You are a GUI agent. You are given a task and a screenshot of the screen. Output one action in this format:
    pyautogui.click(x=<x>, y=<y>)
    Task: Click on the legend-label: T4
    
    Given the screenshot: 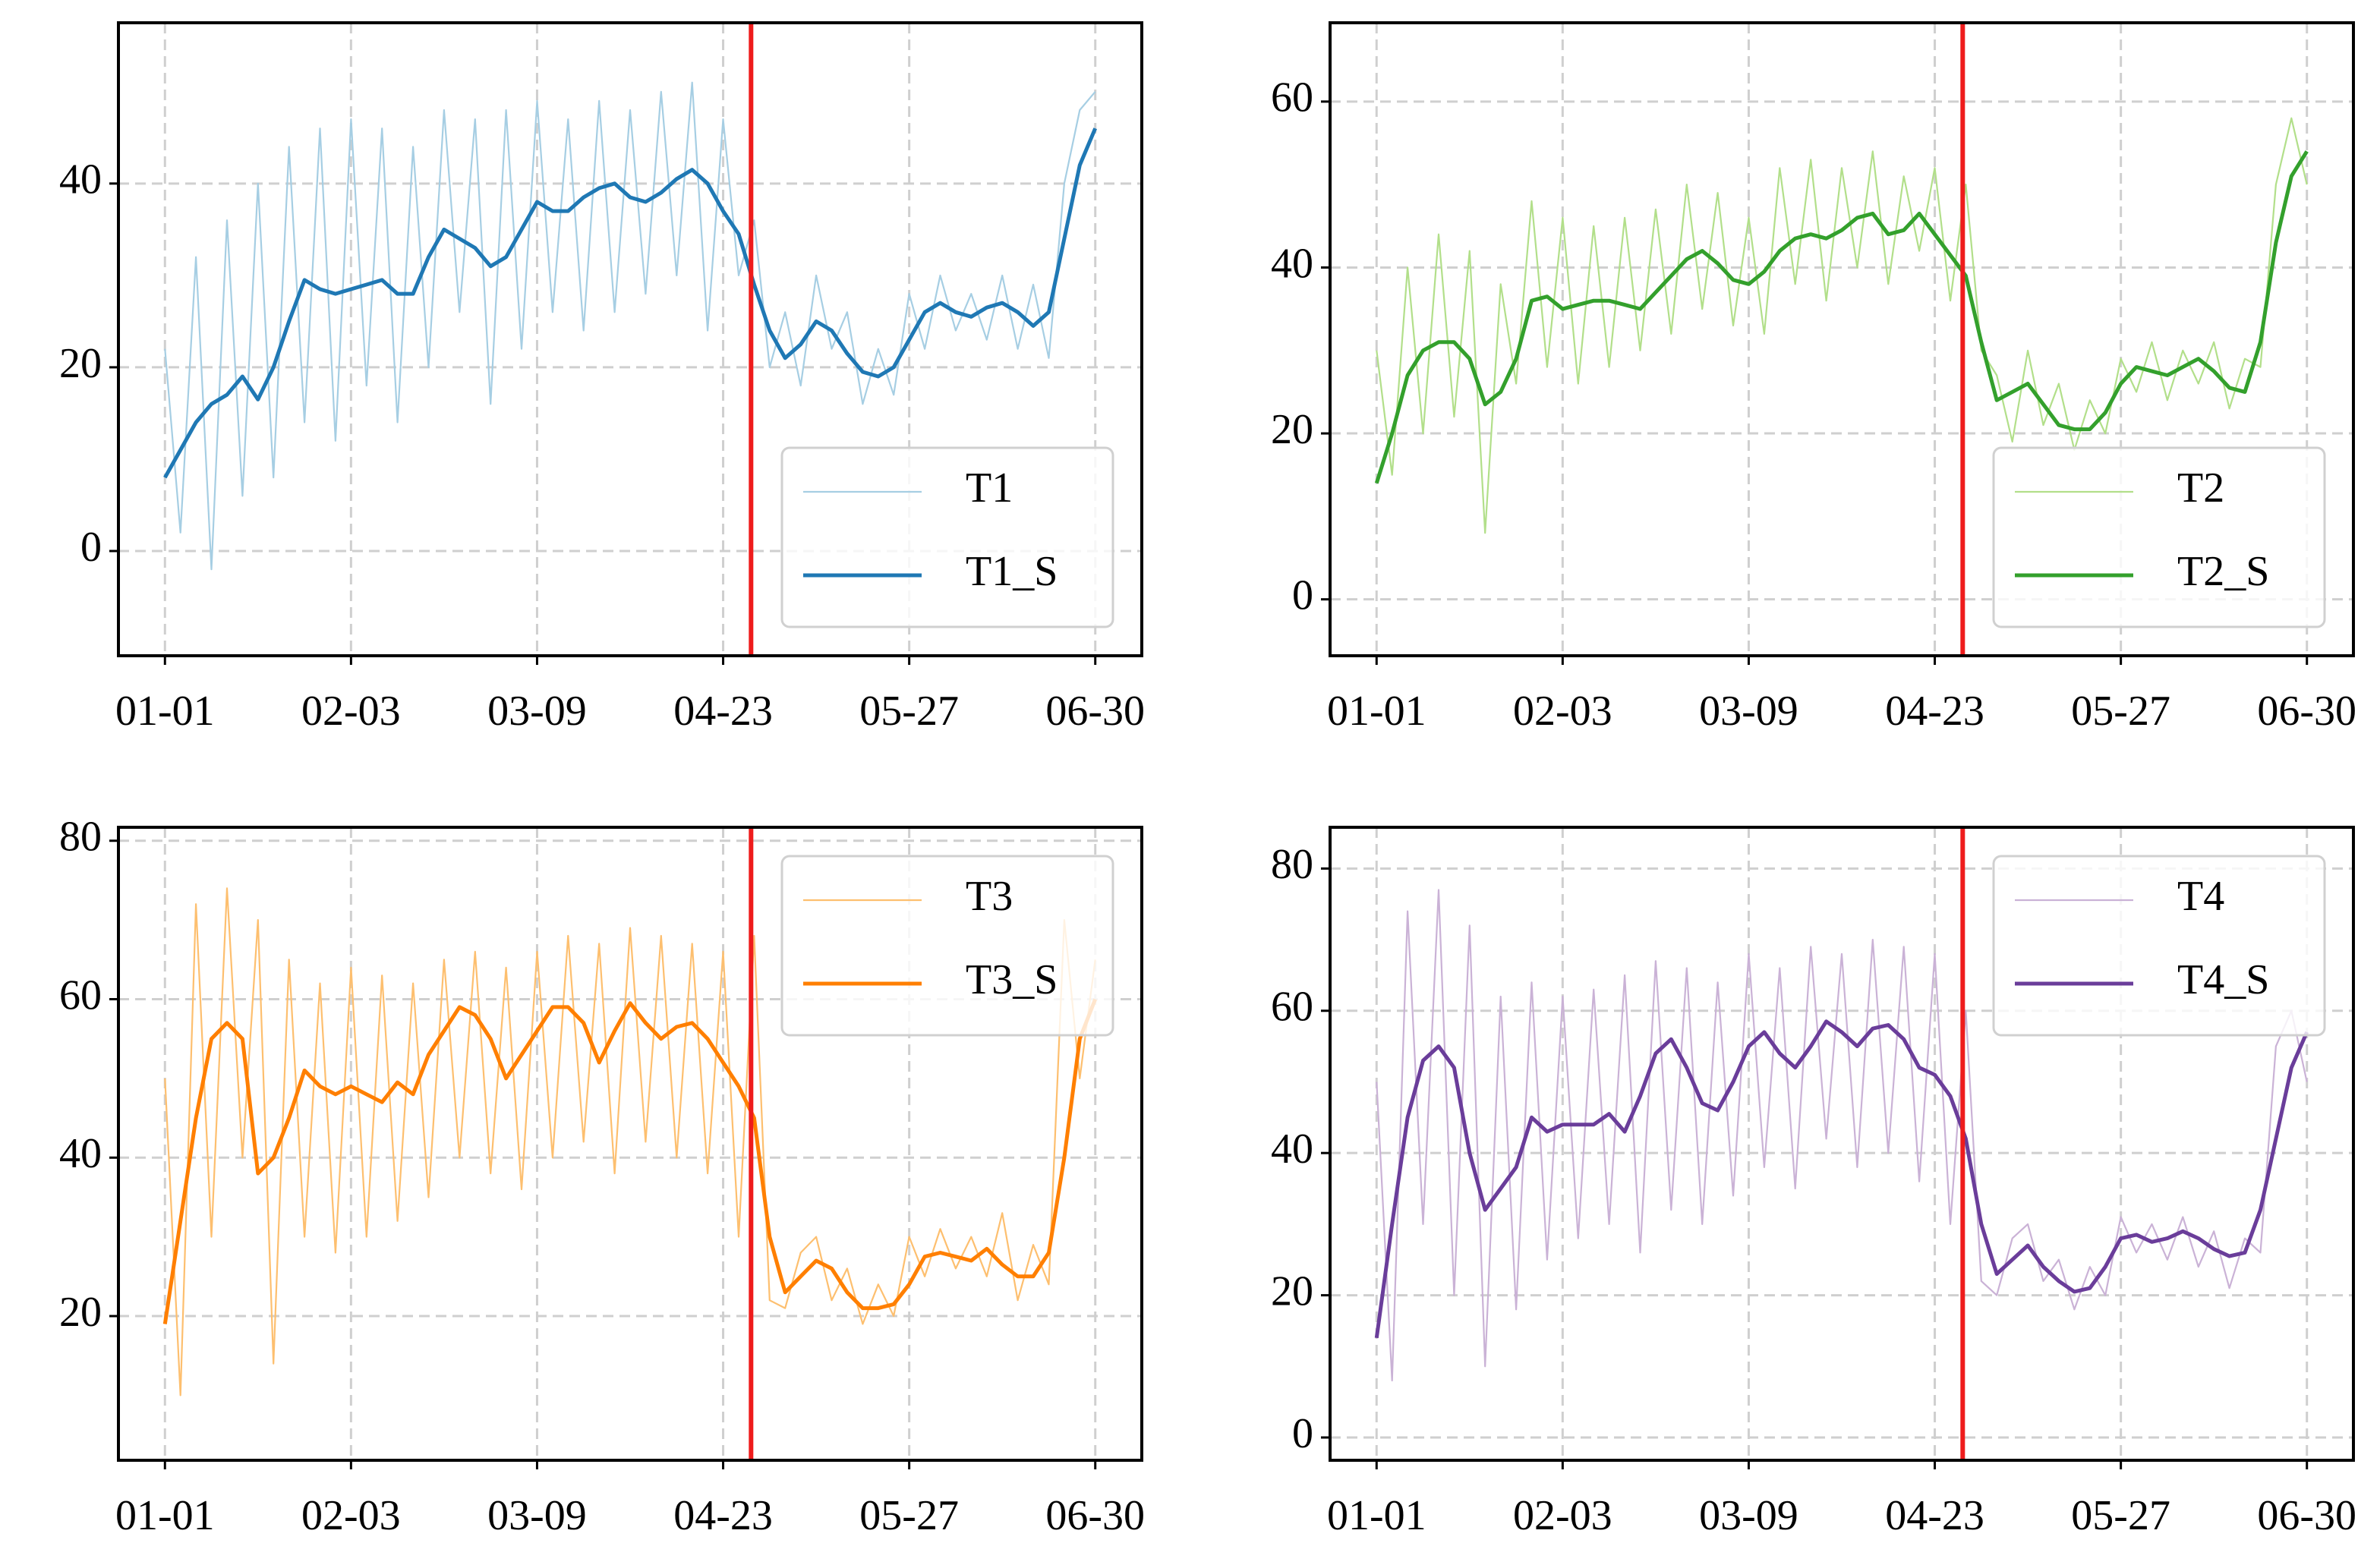 What is the action you would take?
    pyautogui.click(x=2200, y=897)
    